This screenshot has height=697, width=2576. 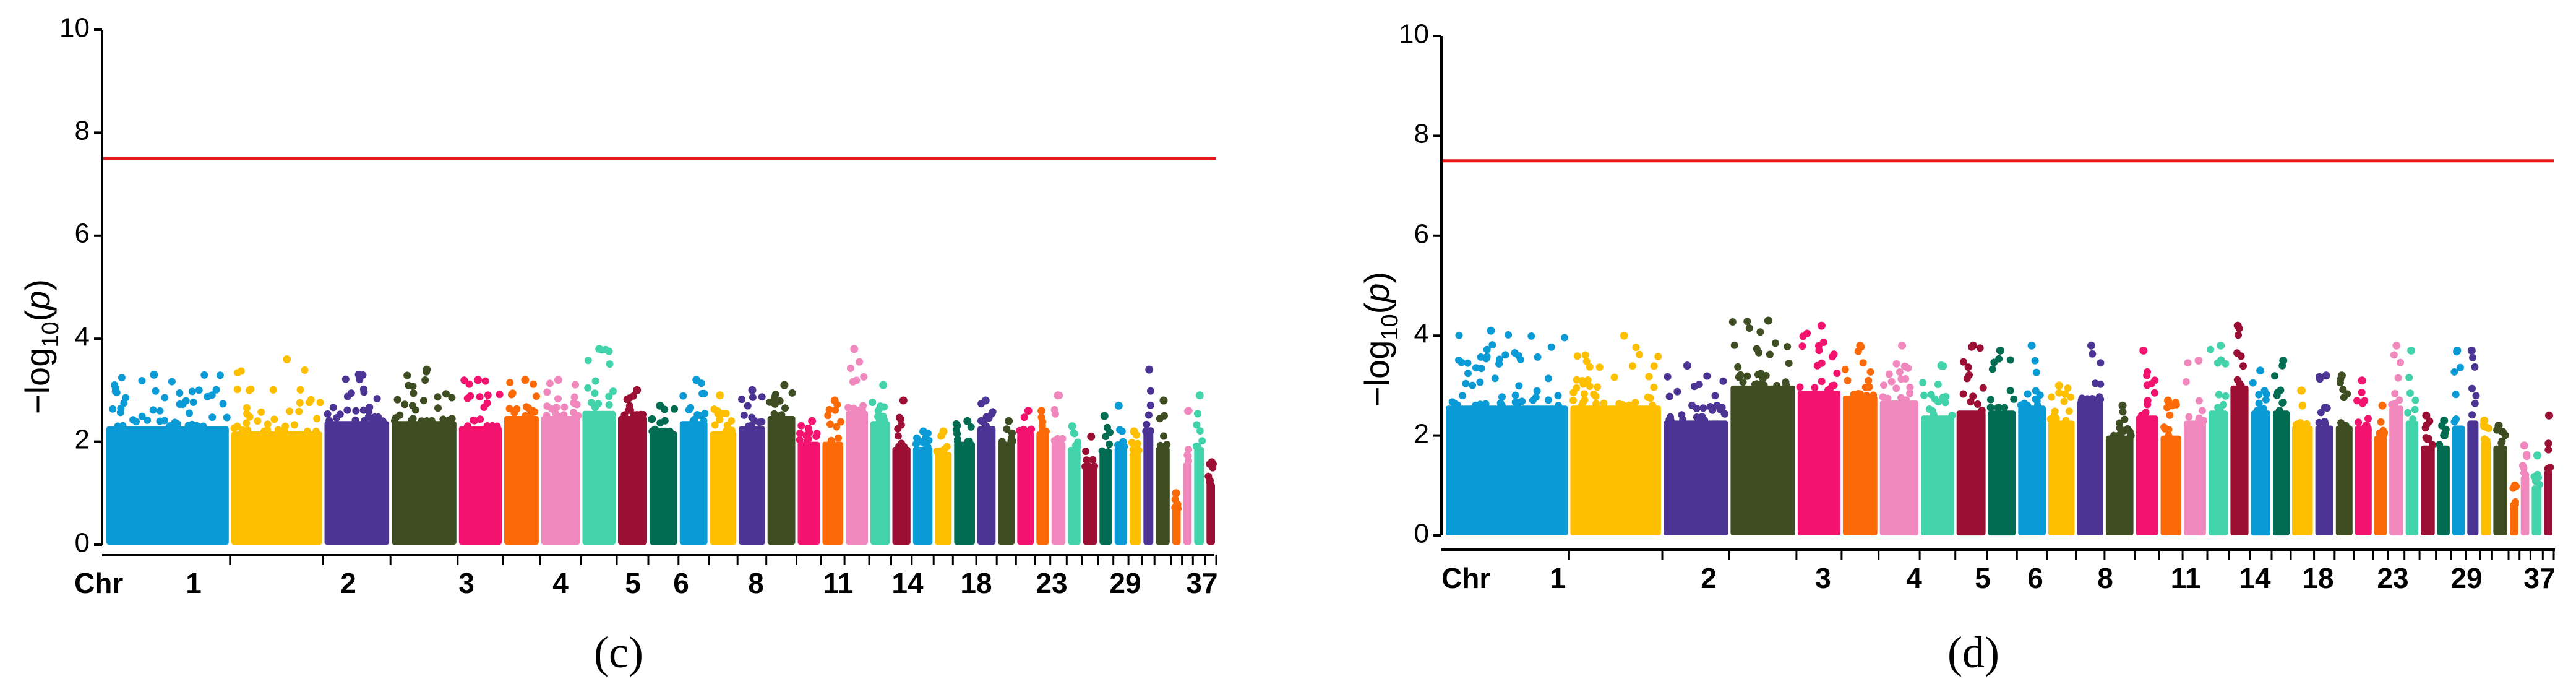 I want to click on chromosome-22-points, so click(x=2302, y=480).